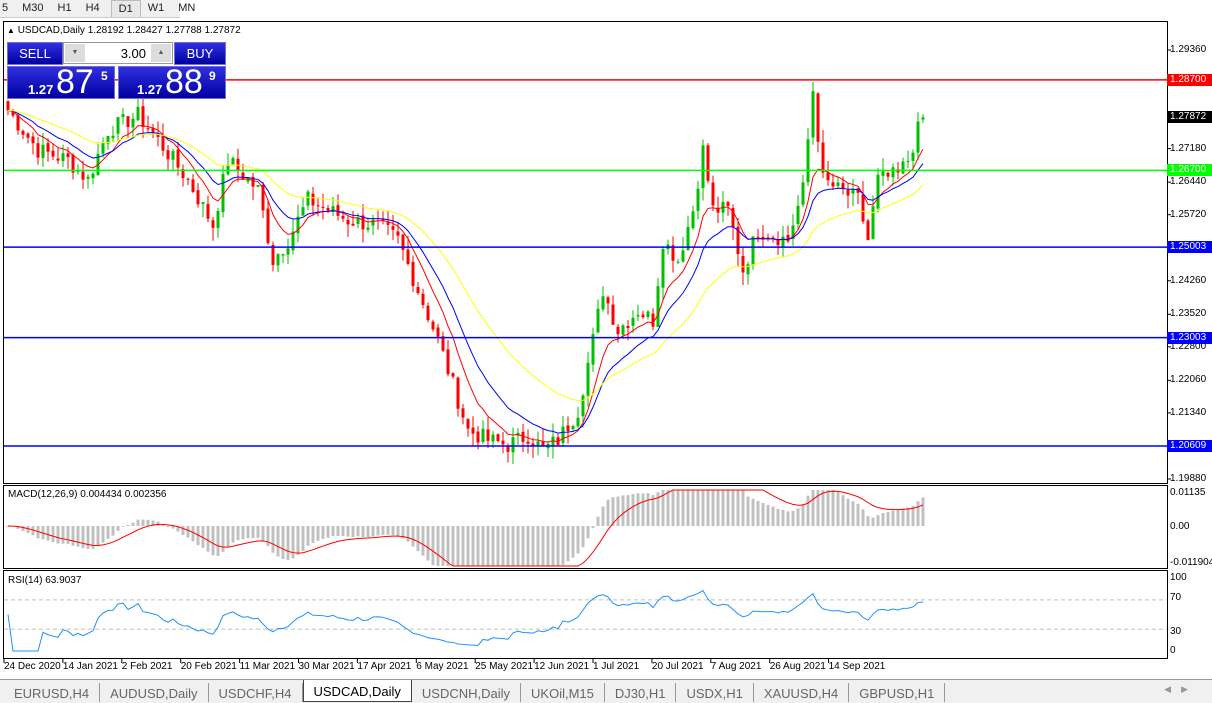 The height and width of the screenshot is (703, 1212). I want to click on tab-gbpusd-h1: GBPUSD,H1, so click(897, 692).